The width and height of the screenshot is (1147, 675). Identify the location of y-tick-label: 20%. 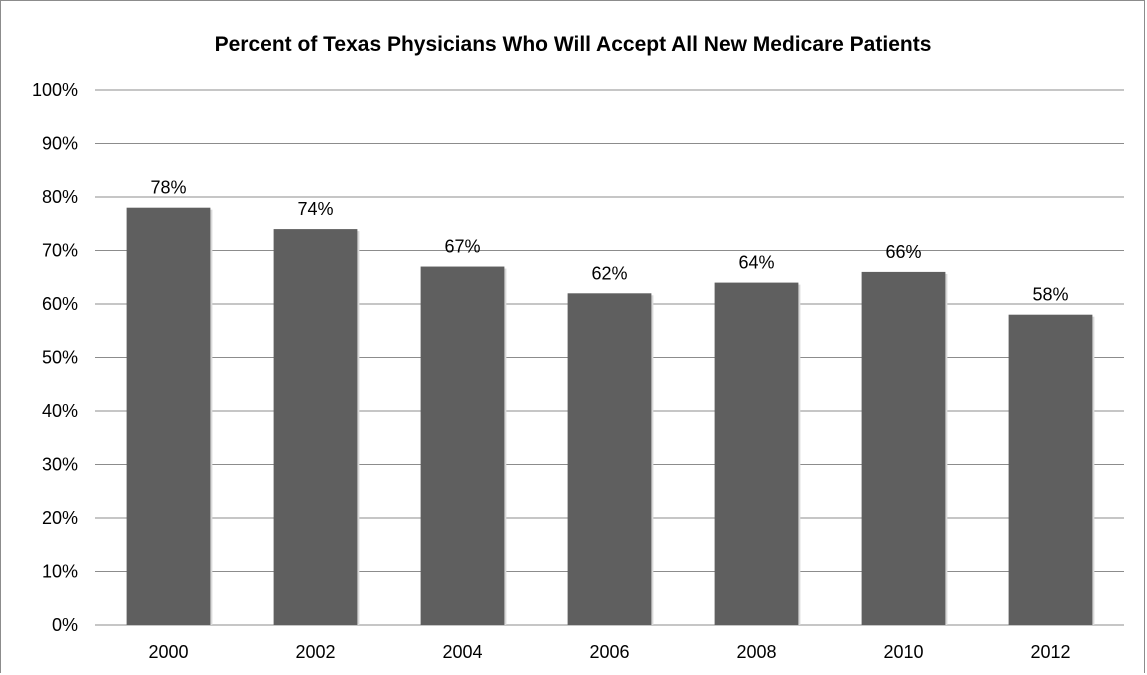
(60, 518).